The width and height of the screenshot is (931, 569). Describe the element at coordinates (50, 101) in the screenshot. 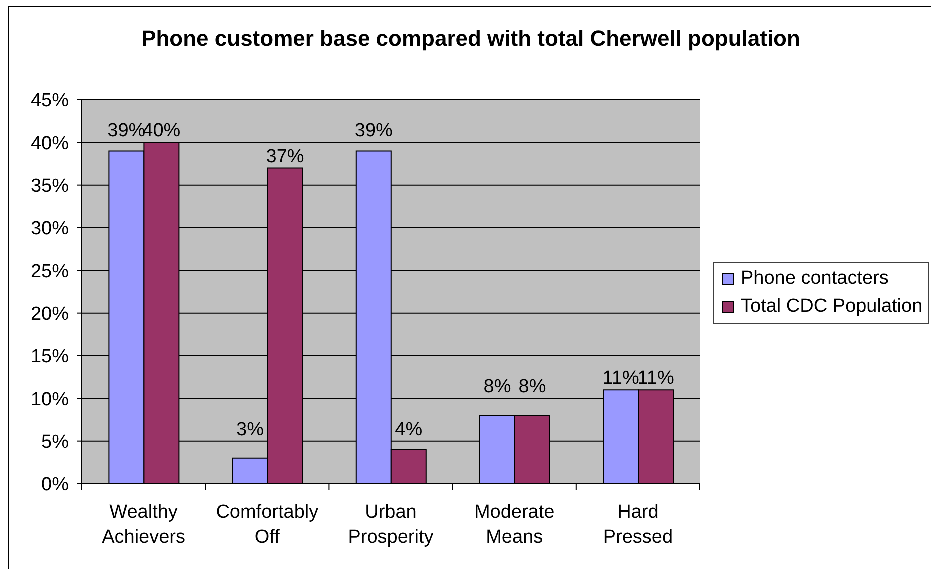

I see `y-tick-label: 45%` at that location.